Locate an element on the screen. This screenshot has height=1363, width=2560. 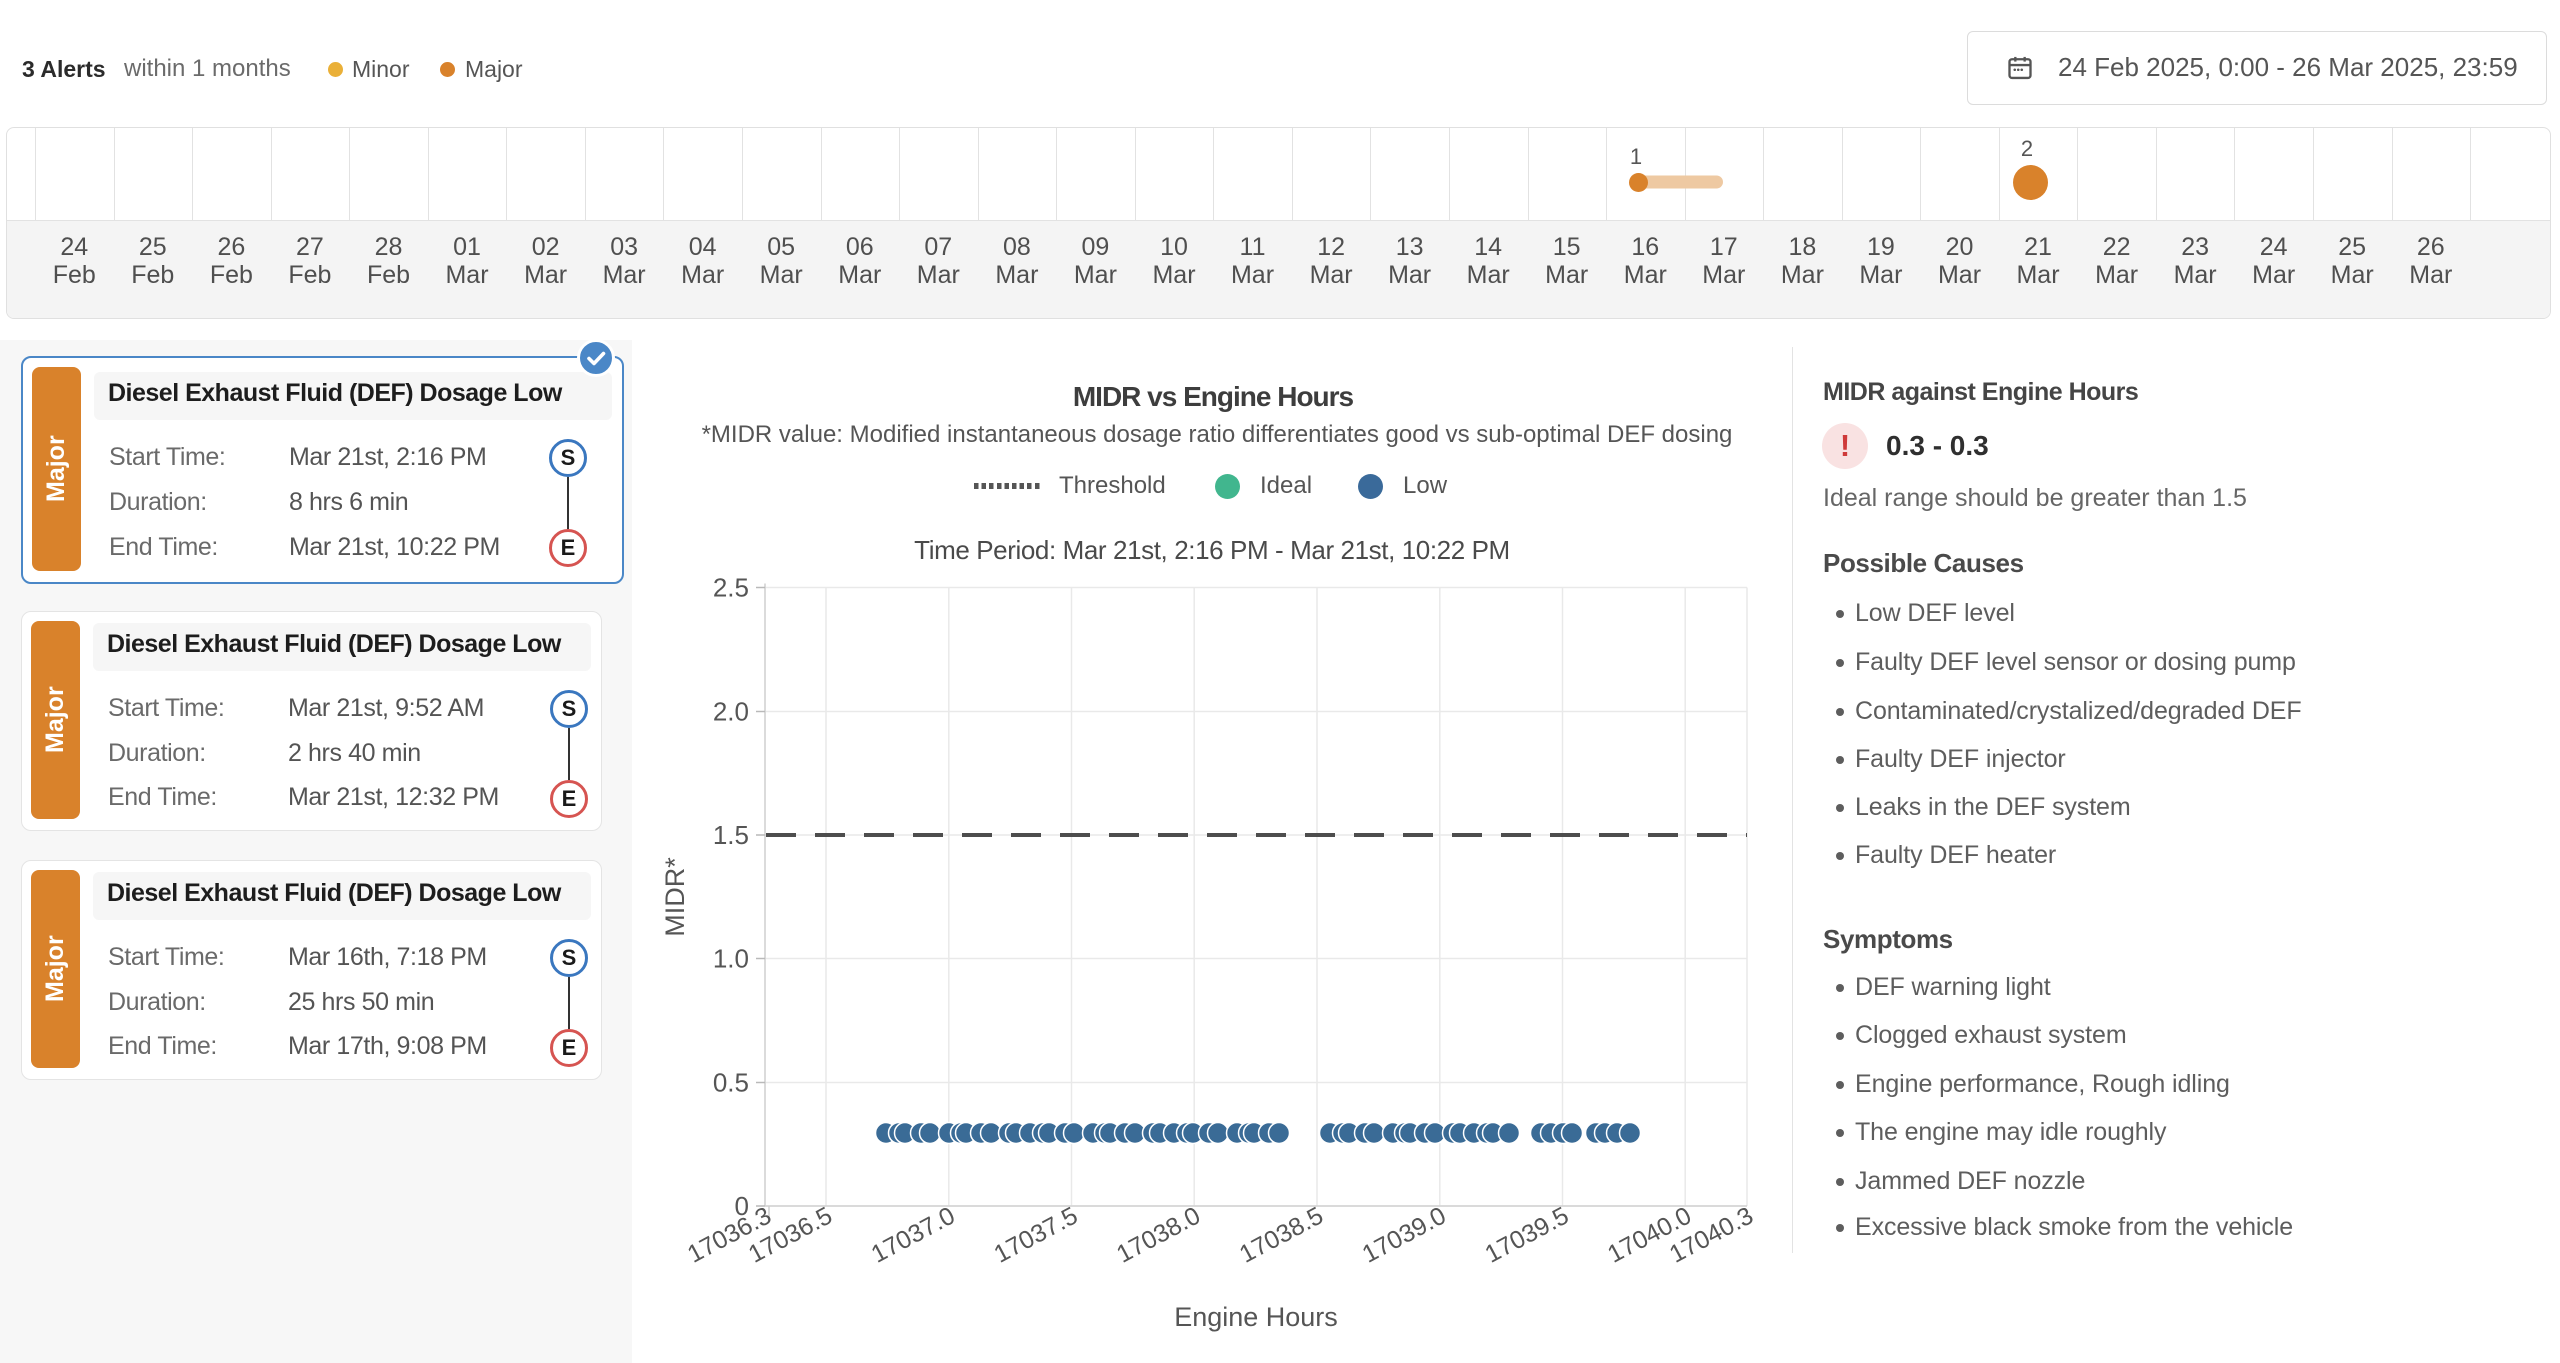
svg-text: MIDR* is located at coordinates (675, 897).